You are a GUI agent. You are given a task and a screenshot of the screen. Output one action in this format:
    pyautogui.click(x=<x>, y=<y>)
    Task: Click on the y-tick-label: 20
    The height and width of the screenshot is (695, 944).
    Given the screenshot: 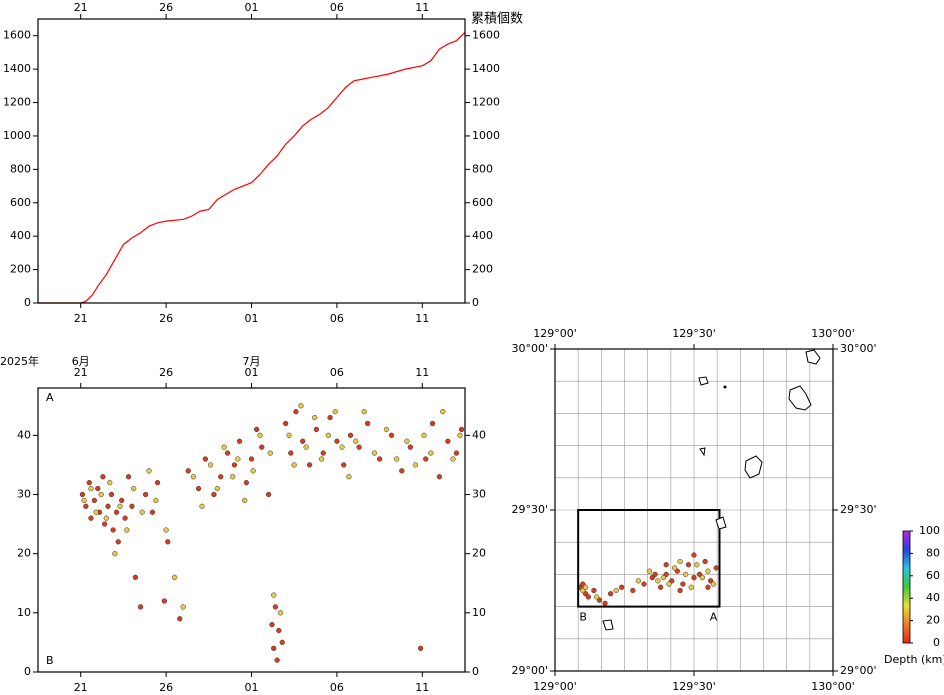 What is the action you would take?
    pyautogui.click(x=24, y=553)
    